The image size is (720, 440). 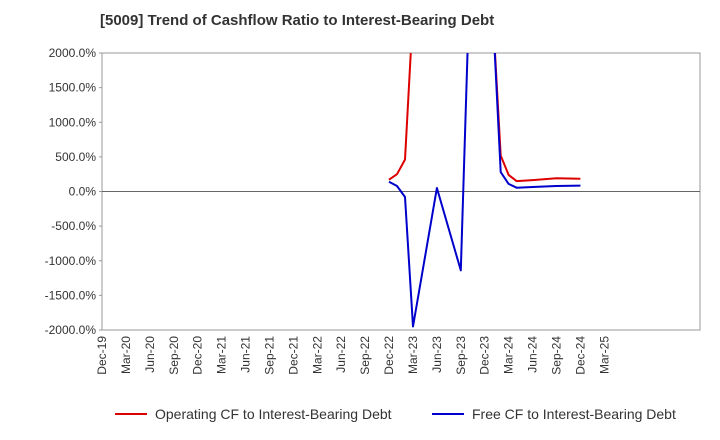 I want to click on x-tick-label: Jun-23, so click(x=437, y=354).